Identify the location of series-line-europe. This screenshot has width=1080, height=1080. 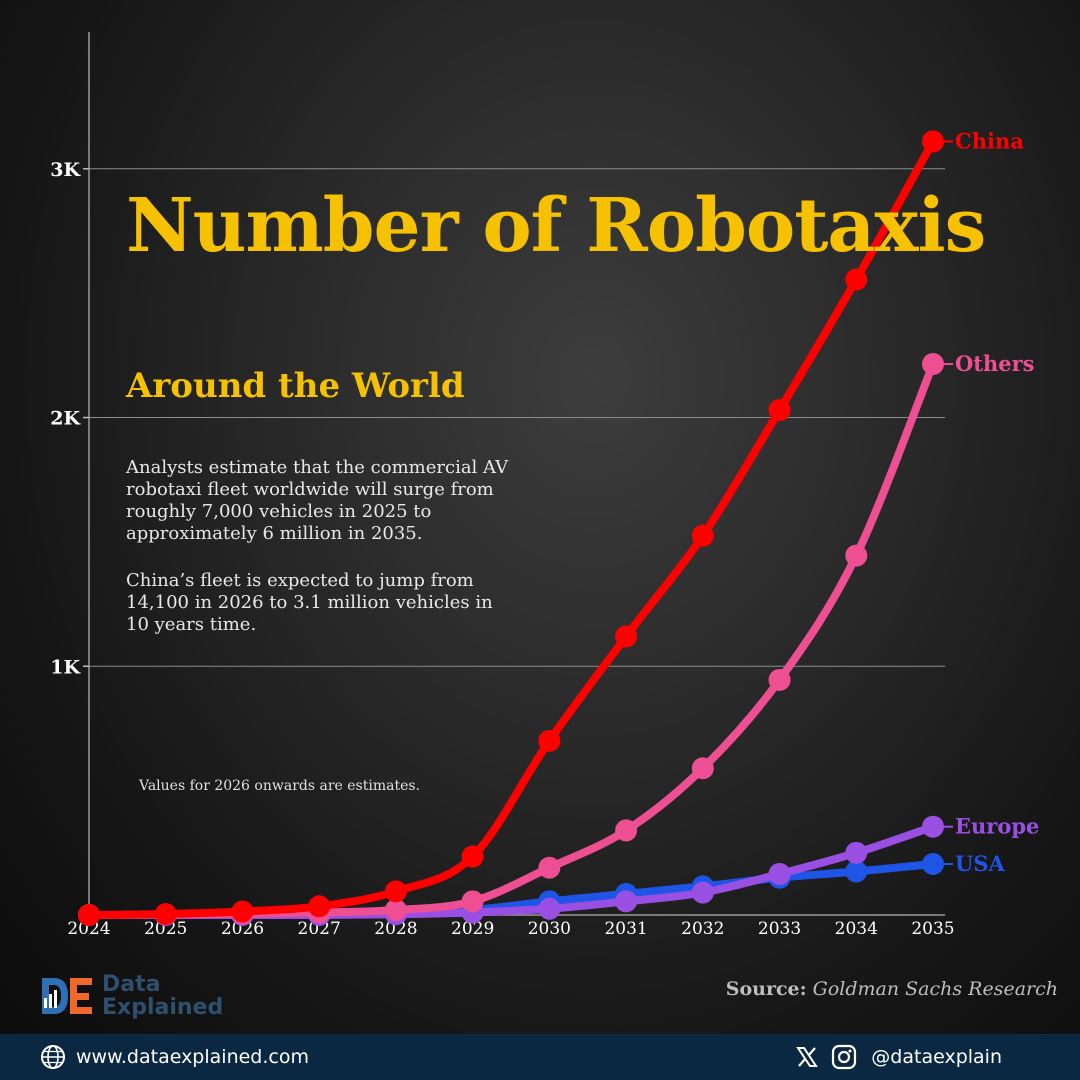
(511, 871).